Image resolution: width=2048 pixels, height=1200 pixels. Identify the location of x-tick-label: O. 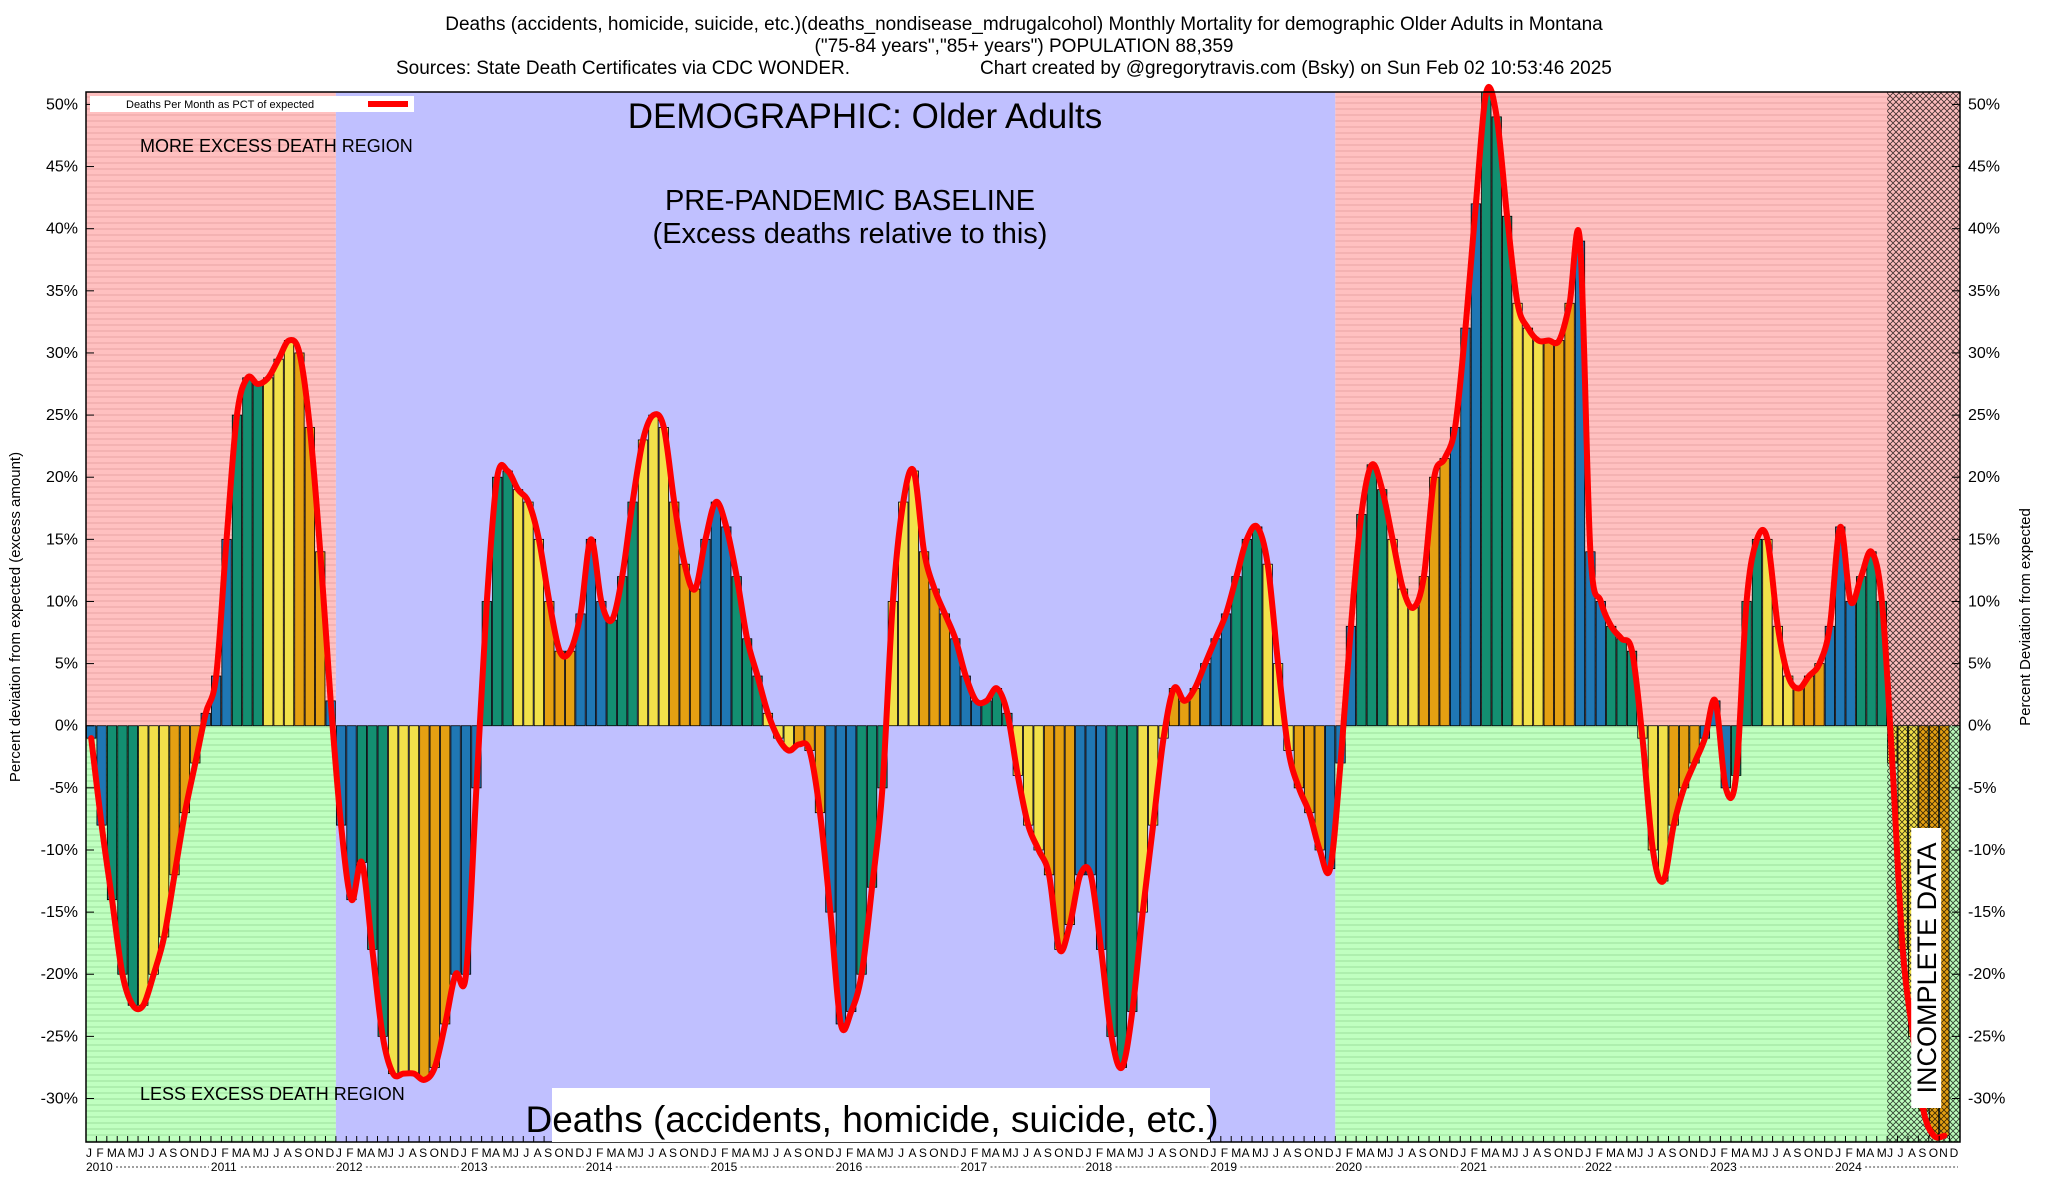
(933, 1153).